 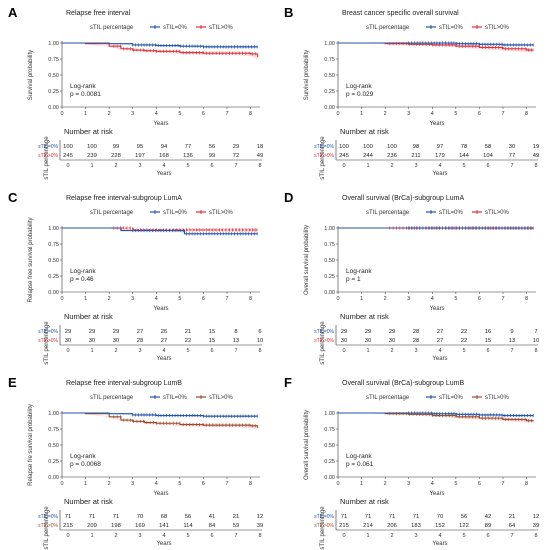 What do you see at coordinates (31, 445) in the screenshot?
I see `y-axis-label: Relapse fre survival probability` at bounding box center [31, 445].